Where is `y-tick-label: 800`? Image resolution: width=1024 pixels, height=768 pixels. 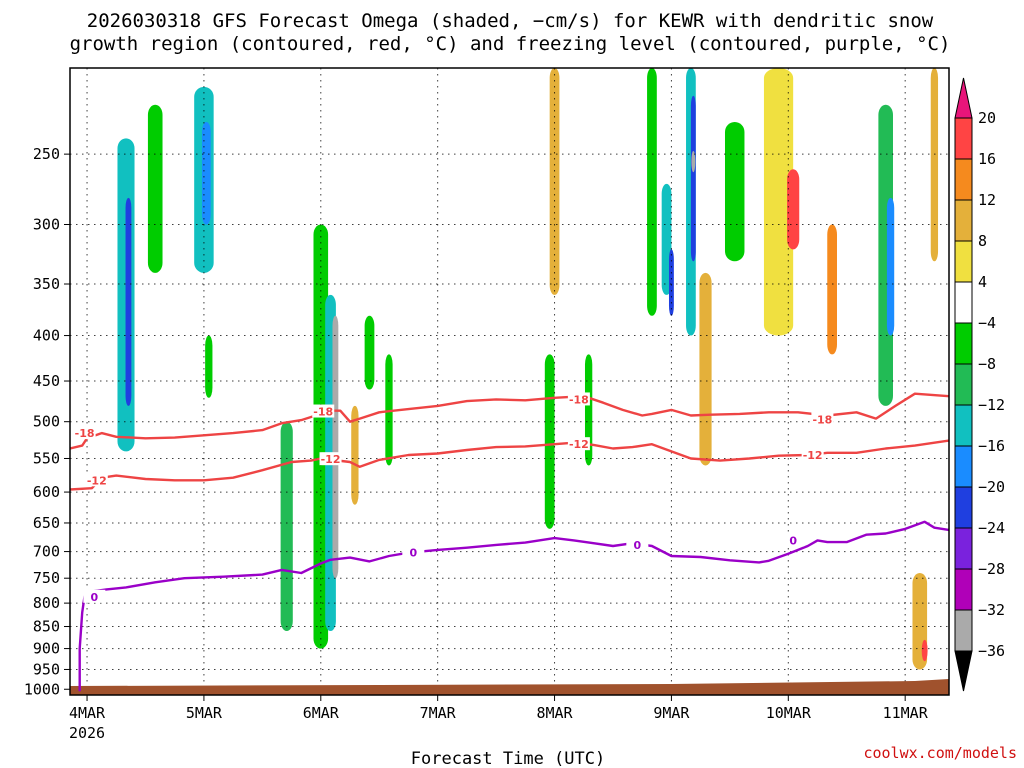 y-tick-label: 800 is located at coordinates (46, 603).